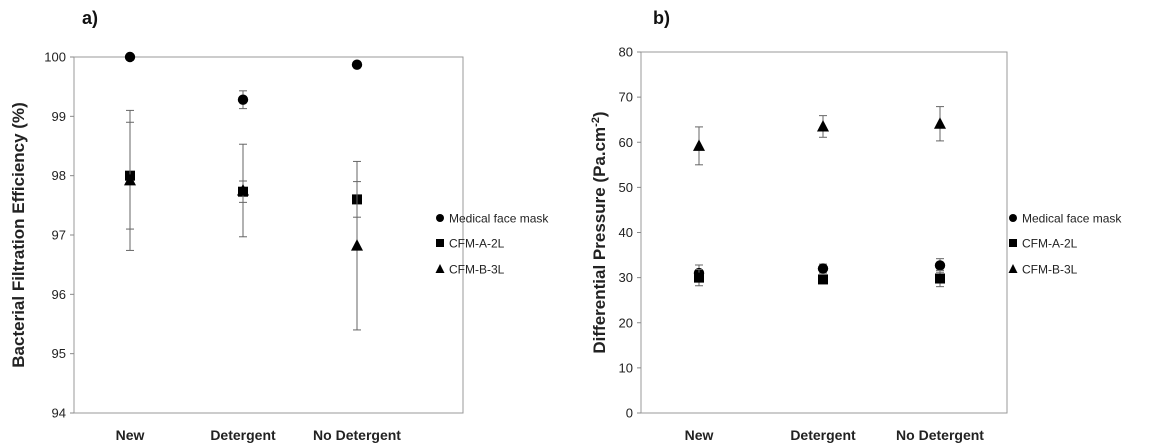 This screenshot has height=447, width=1155. I want to click on y-tick-label: 0, so click(629, 413).